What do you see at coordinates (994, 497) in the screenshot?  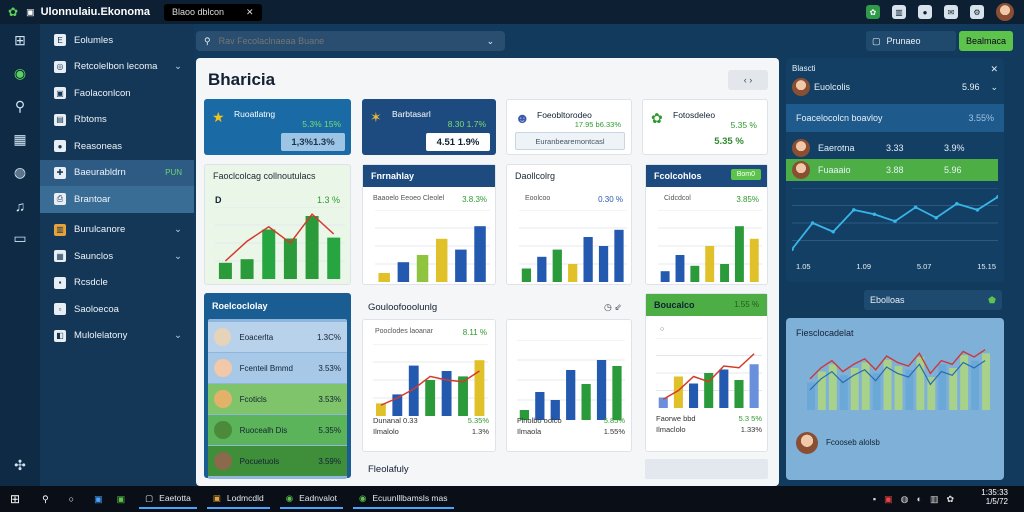 I see `clock: 1:35:33 1/5/72` at bounding box center [994, 497].